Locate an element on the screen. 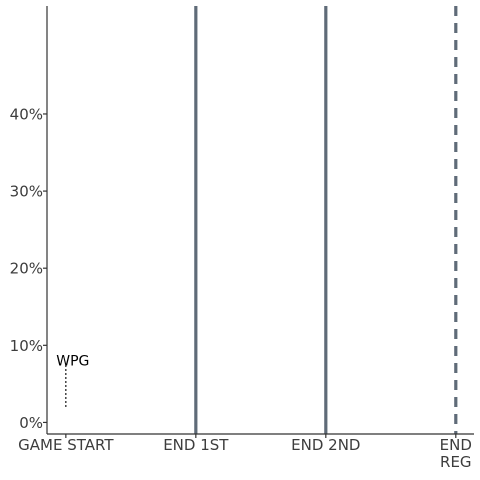  annotation-label: WPG is located at coordinates (72, 362).